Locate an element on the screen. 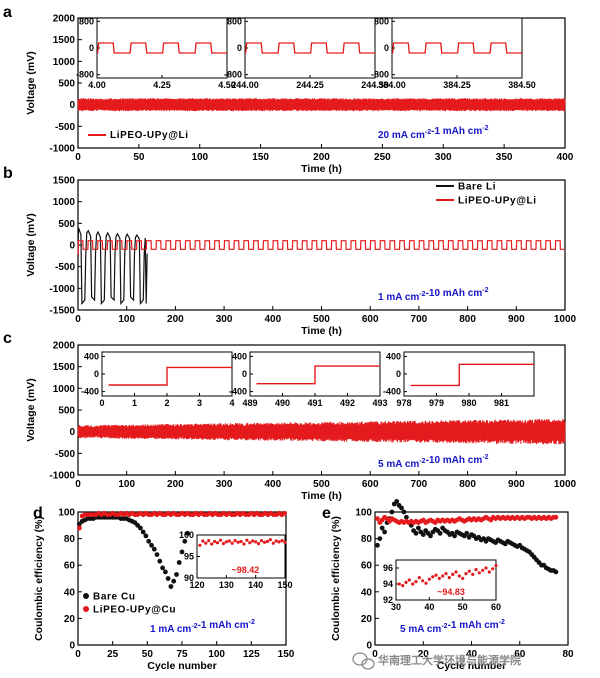 This screenshot has height=678, width=600. y-tick-label: -500 is located at coordinates (65, 127).